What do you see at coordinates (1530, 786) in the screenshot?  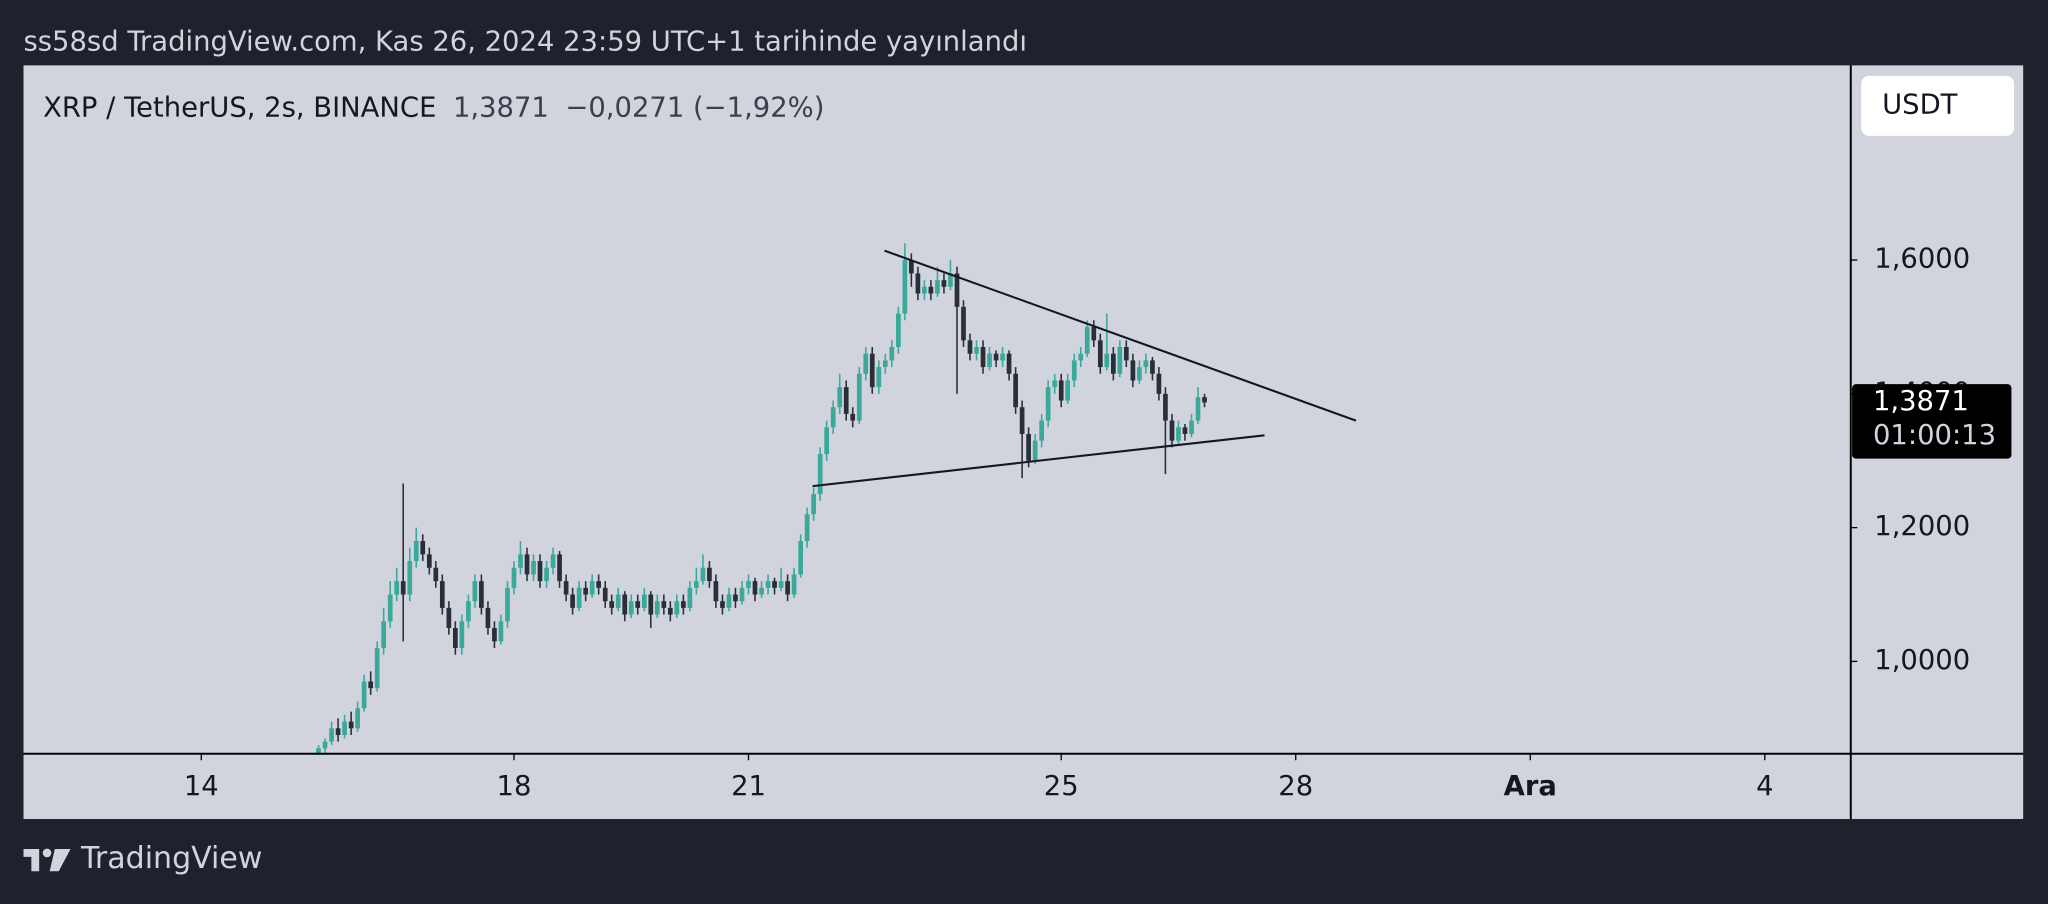 I see `x-tick-label: Ara` at bounding box center [1530, 786].